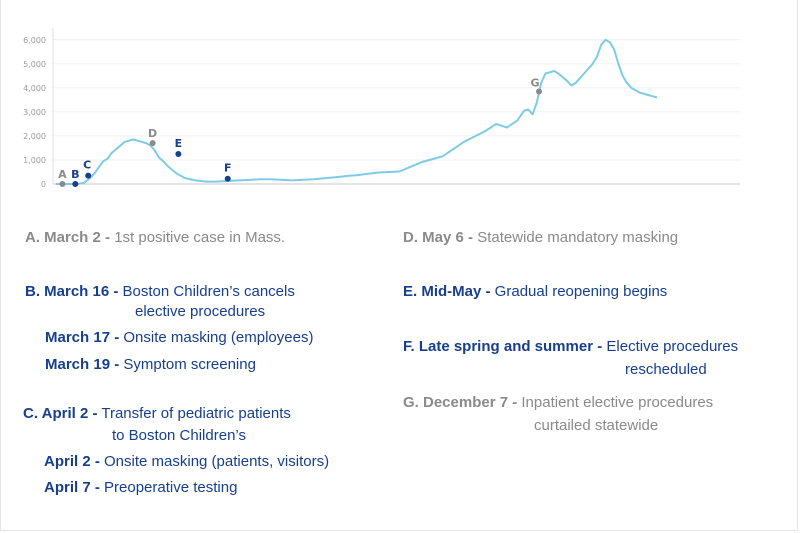 The width and height of the screenshot is (800, 533). Describe the element at coordinates (194, 413) in the screenshot. I see `legend-c-text: Transfer of pediatric patients` at that location.